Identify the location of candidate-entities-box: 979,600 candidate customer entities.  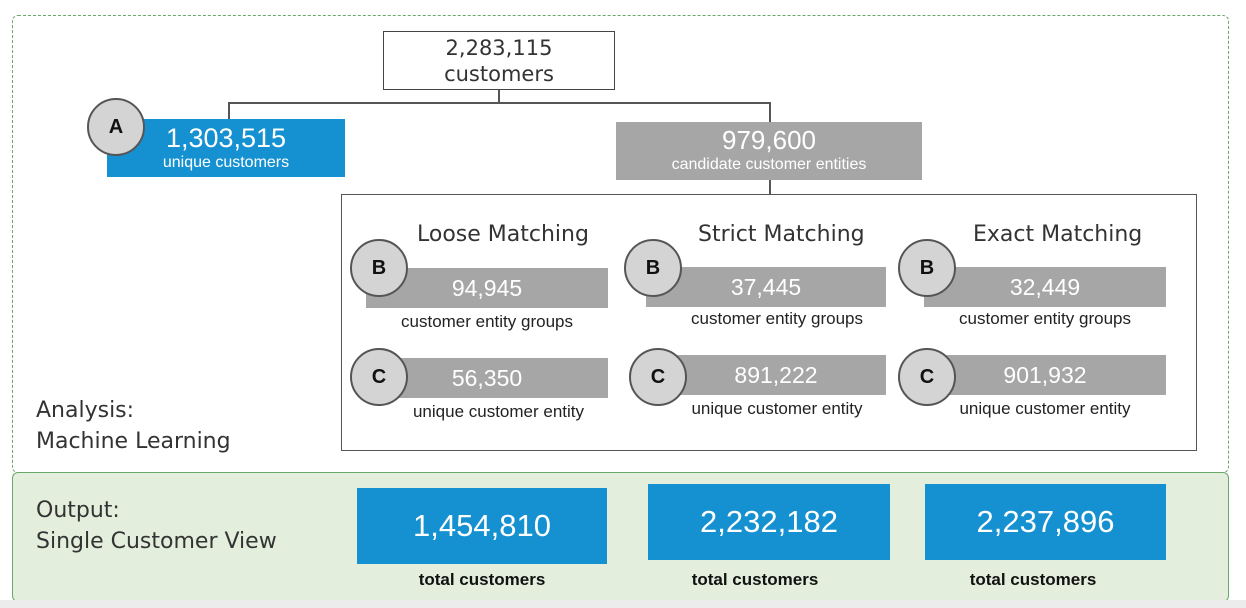
(769, 151).